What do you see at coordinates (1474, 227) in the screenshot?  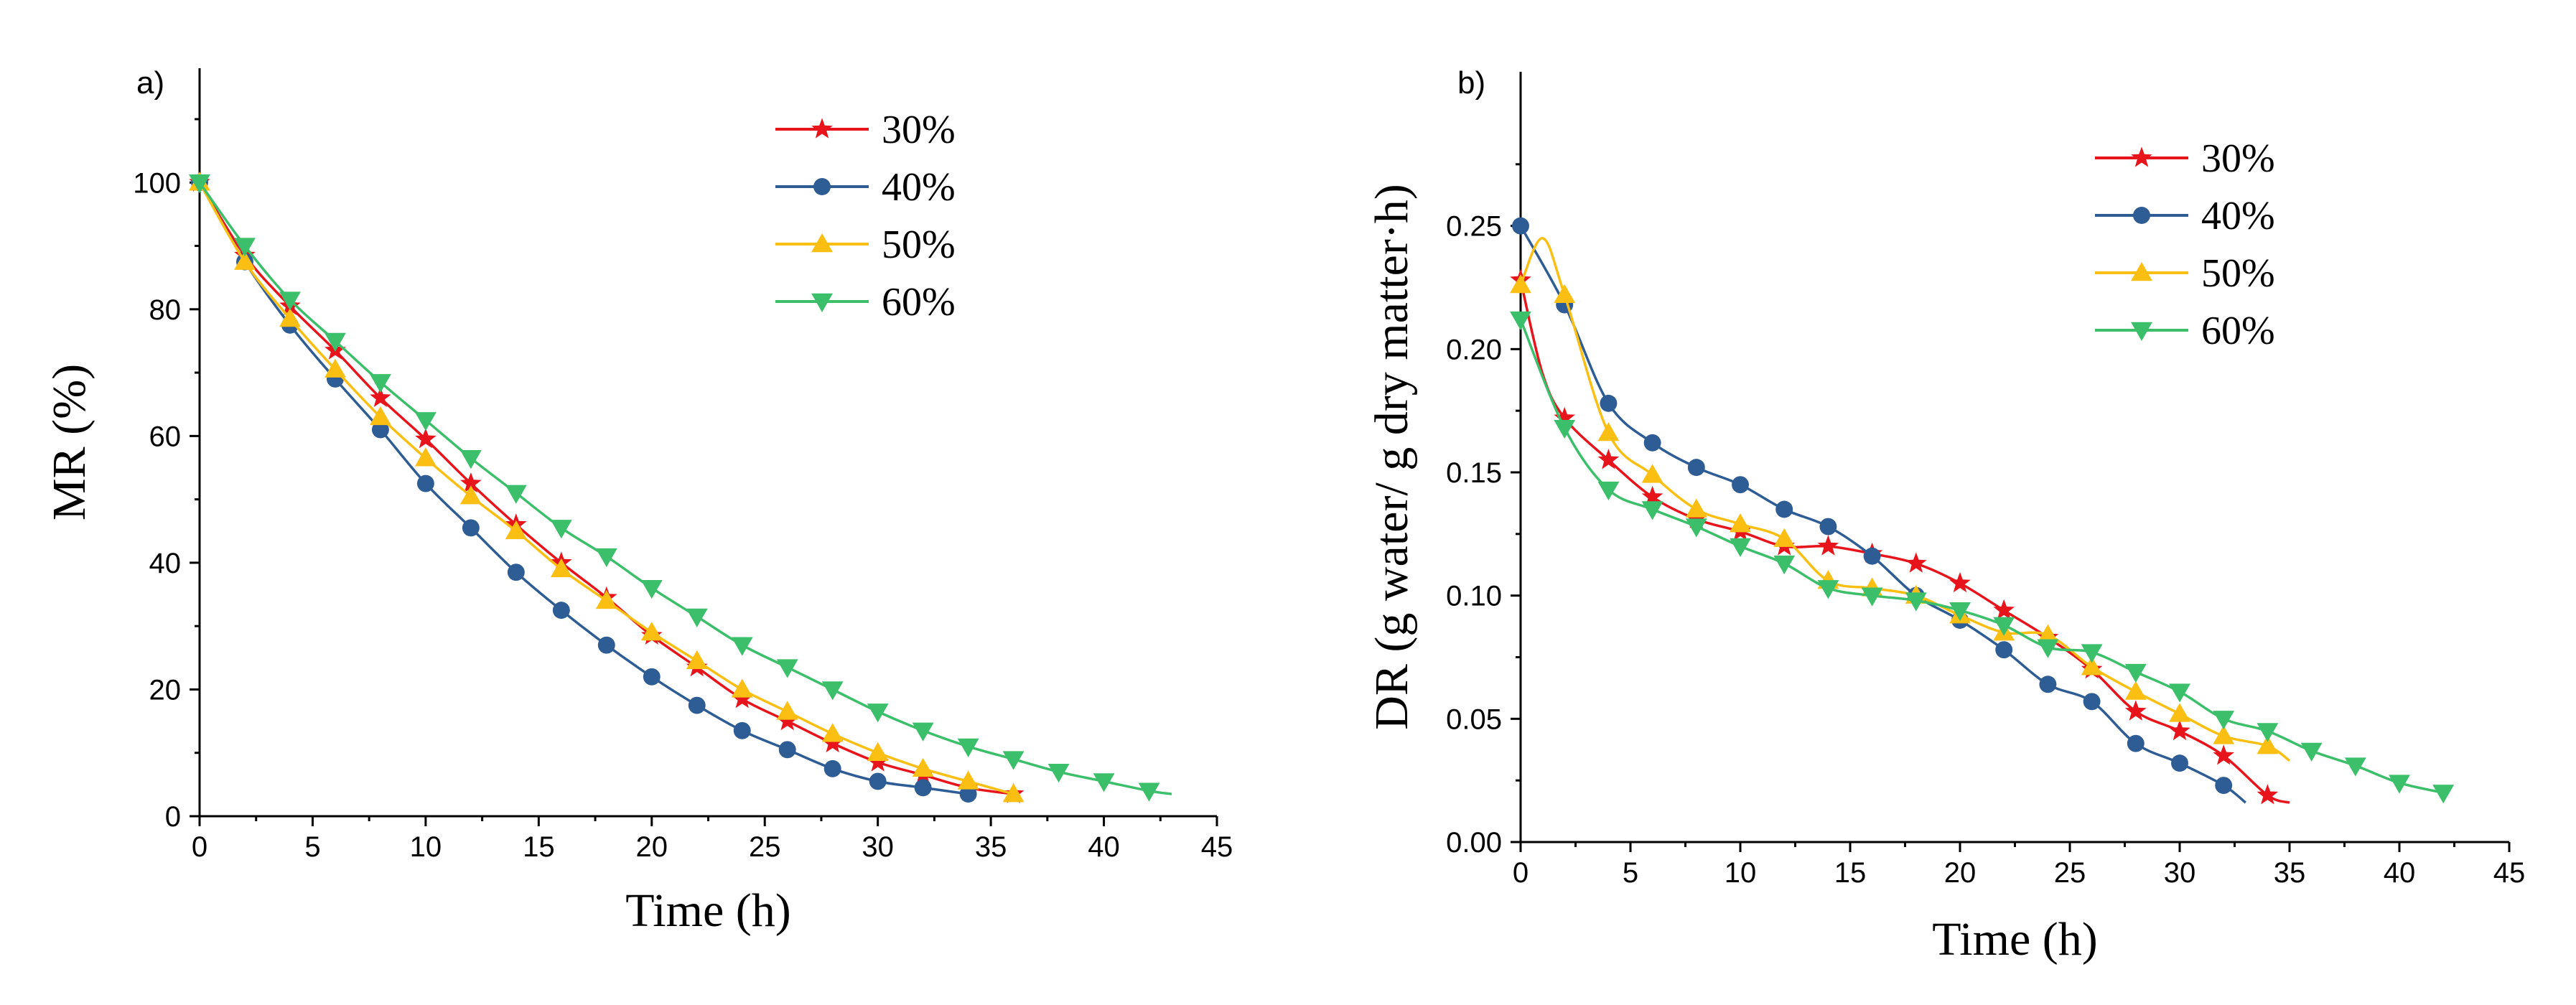 I see `y-tick-label: 0.25` at bounding box center [1474, 227].